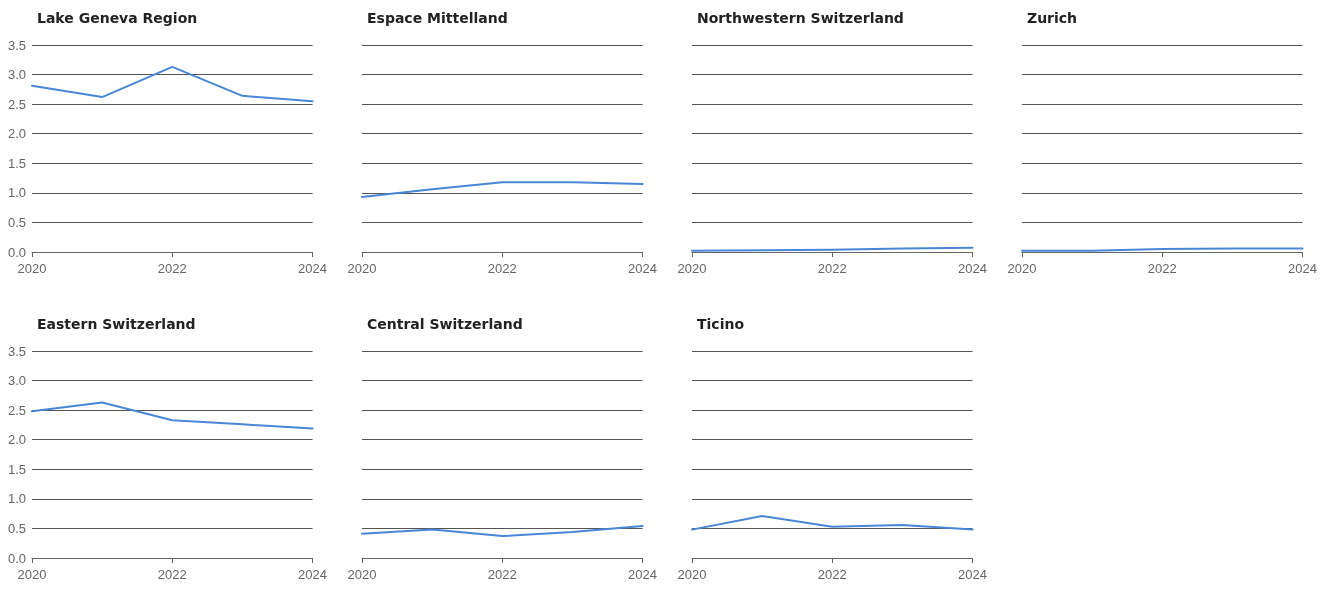 Image resolution: width=1335 pixels, height=592 pixels. What do you see at coordinates (116, 324) in the screenshot?
I see `chart-title: Eastern Switzerland` at bounding box center [116, 324].